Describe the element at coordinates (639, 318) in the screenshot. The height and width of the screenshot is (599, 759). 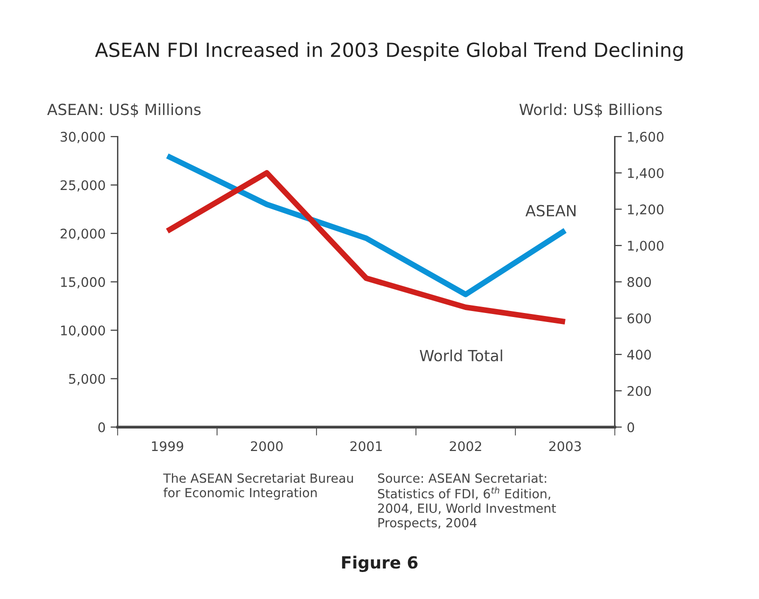
I see `y2-tick-label: 600` at that location.